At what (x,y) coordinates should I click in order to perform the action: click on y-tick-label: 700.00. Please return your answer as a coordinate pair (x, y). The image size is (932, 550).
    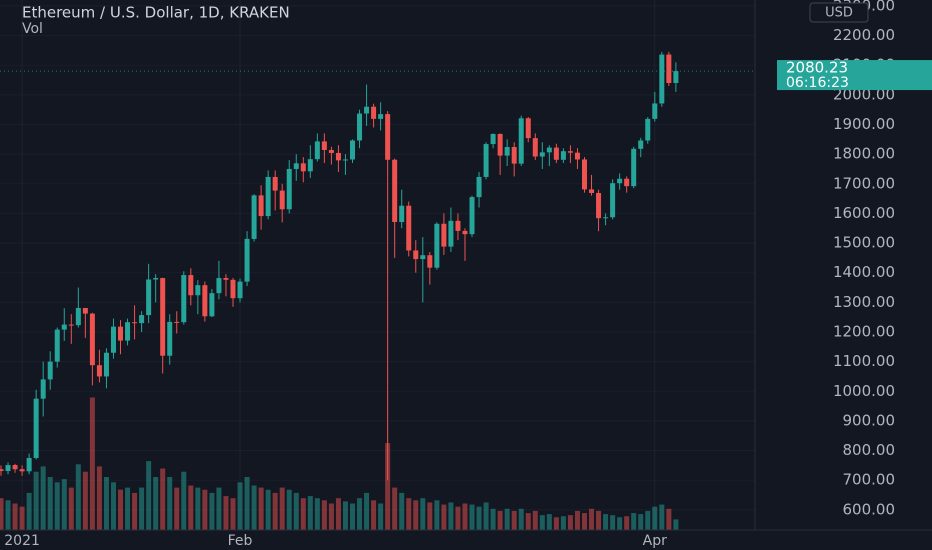
    Looking at the image, I should click on (869, 480).